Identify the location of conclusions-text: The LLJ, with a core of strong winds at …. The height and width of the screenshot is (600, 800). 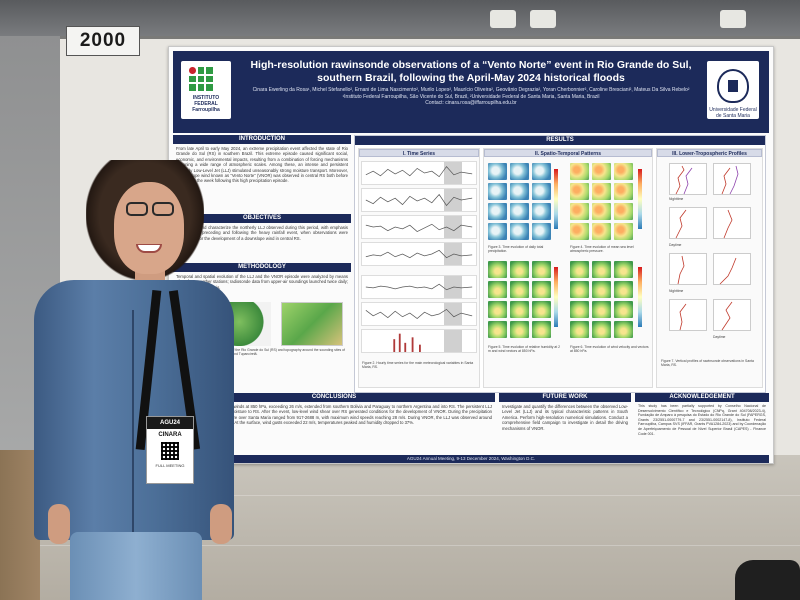
(334, 415).